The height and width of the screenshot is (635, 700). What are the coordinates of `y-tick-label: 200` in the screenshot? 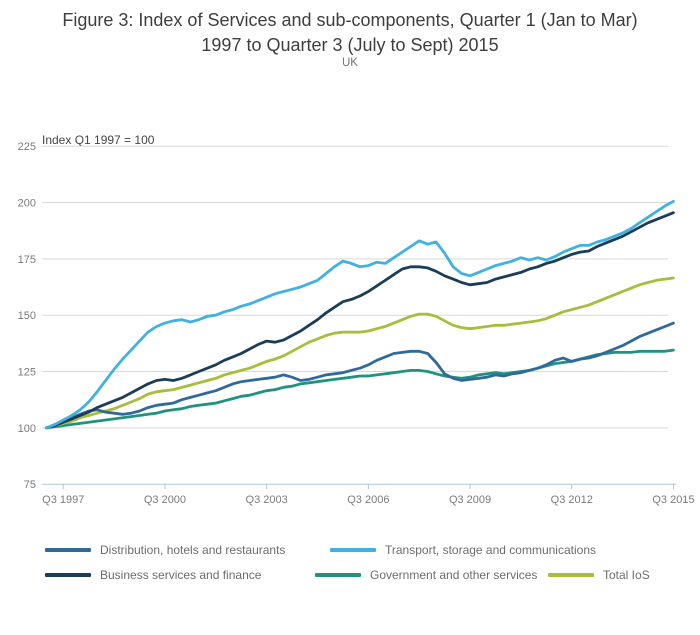 It's located at (27, 204).